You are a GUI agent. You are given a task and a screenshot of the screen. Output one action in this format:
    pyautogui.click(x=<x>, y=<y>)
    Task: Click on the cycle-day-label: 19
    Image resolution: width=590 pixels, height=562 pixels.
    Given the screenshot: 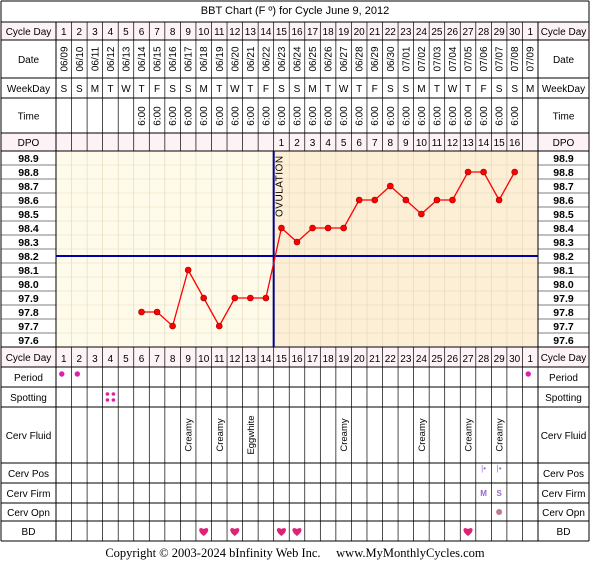 What is the action you would take?
    pyautogui.click(x=344, y=32)
    